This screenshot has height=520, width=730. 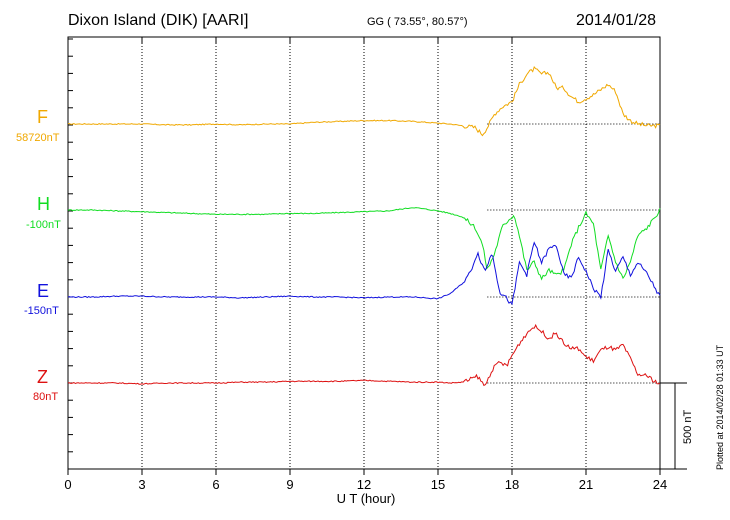 What do you see at coordinates (38, 138) in the screenshot?
I see `channel-f-baseline: 58720nT` at bounding box center [38, 138].